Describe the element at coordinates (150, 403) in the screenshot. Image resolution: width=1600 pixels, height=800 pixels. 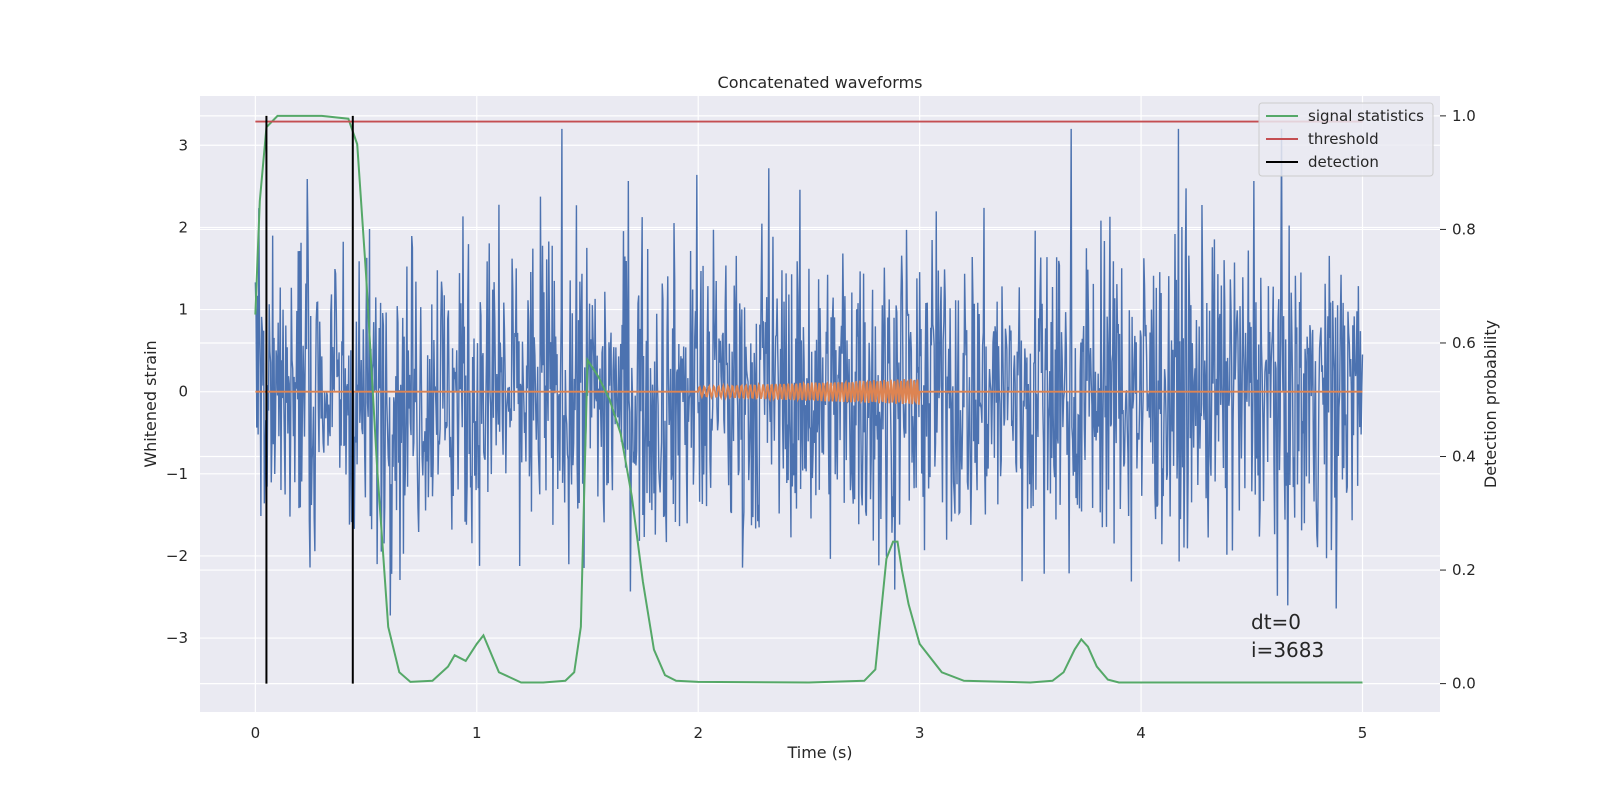
I see `y-axis-left-label: Whitened strain` at that location.